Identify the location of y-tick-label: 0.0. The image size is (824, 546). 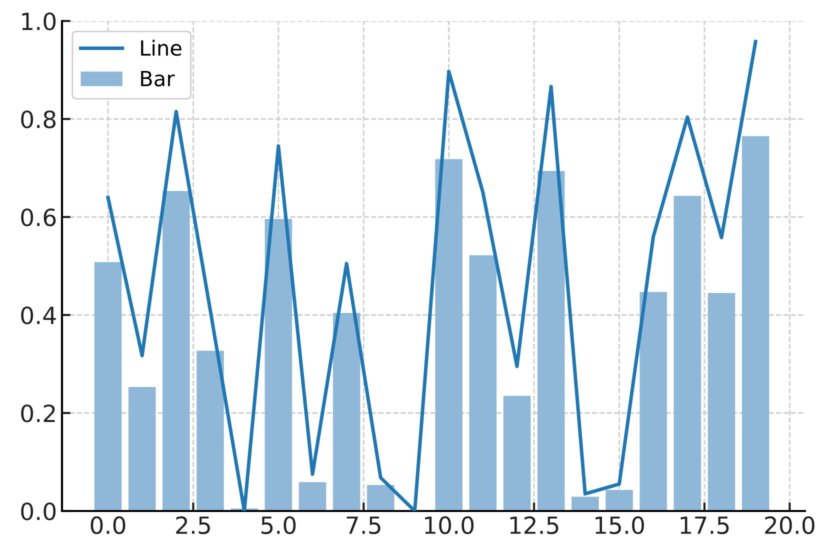
(38, 511).